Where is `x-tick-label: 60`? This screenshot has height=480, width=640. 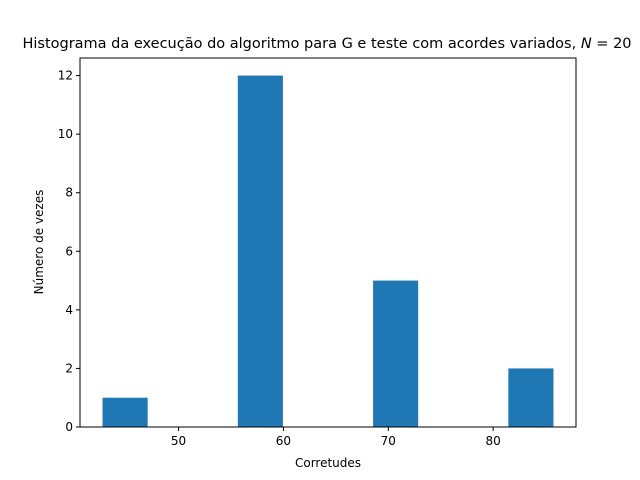
x-tick-label: 60 is located at coordinates (283, 441).